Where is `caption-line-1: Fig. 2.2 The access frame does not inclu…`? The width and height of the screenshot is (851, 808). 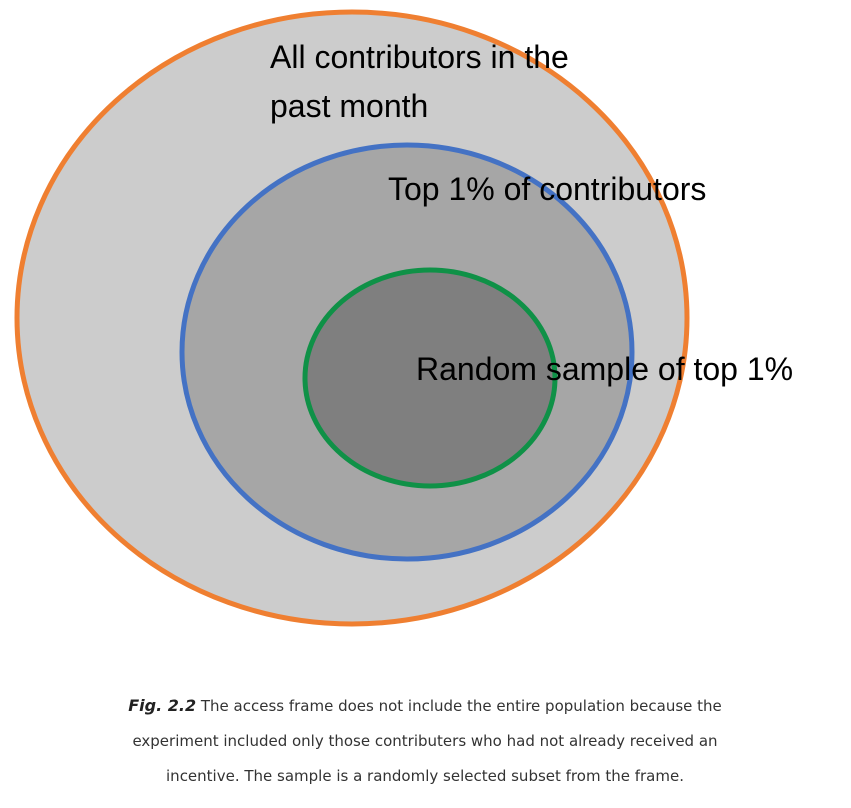 caption-line-1: Fig. 2.2 The access frame does not inclu… is located at coordinates (425, 706).